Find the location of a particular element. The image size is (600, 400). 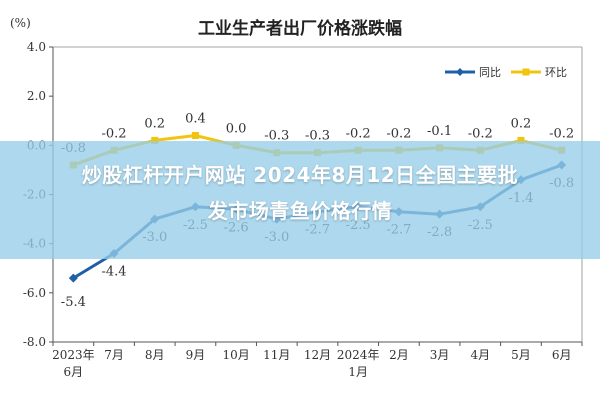

y-tick-label: -8.0 is located at coordinates (34, 342).